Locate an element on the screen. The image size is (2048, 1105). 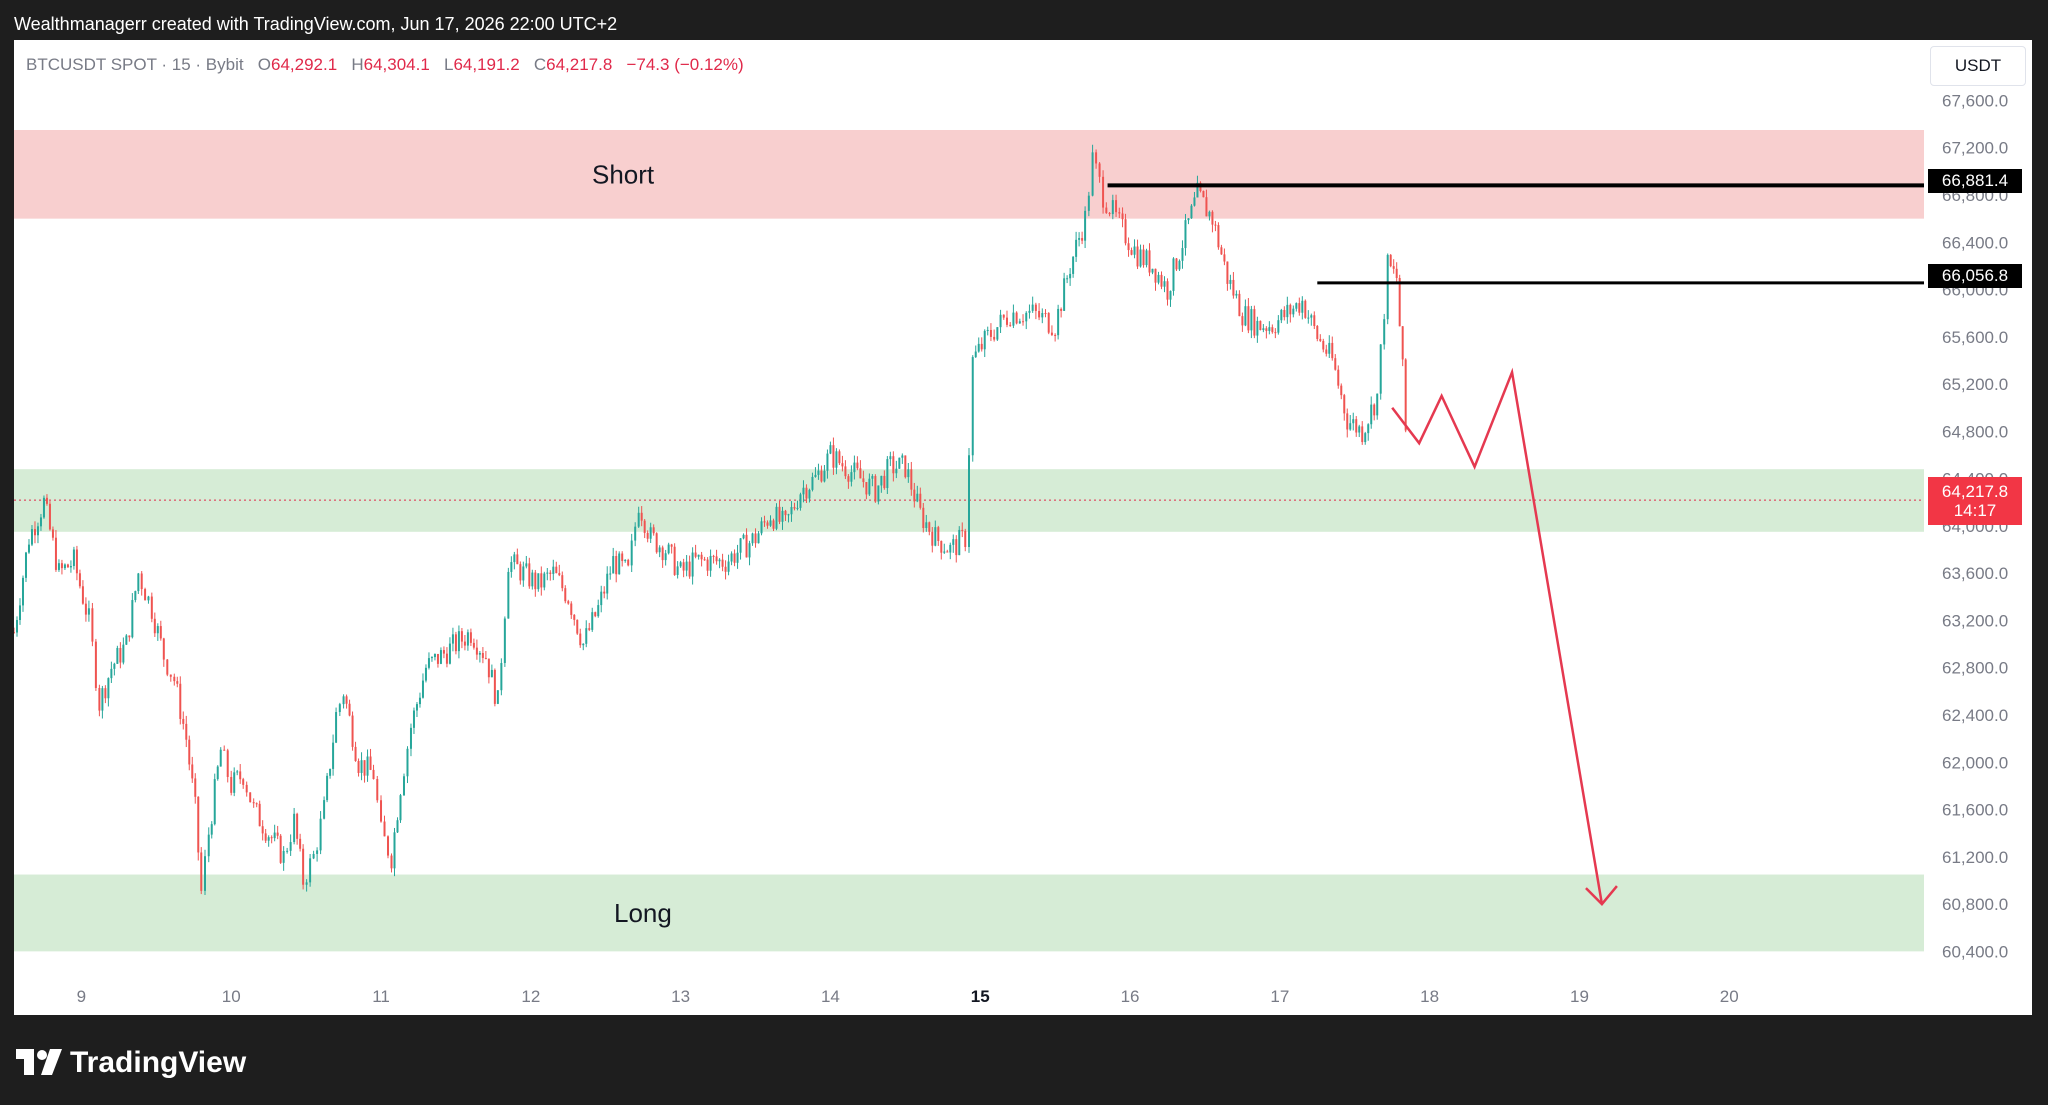
y-tick-label: 62,000.0 is located at coordinates (1975, 762).